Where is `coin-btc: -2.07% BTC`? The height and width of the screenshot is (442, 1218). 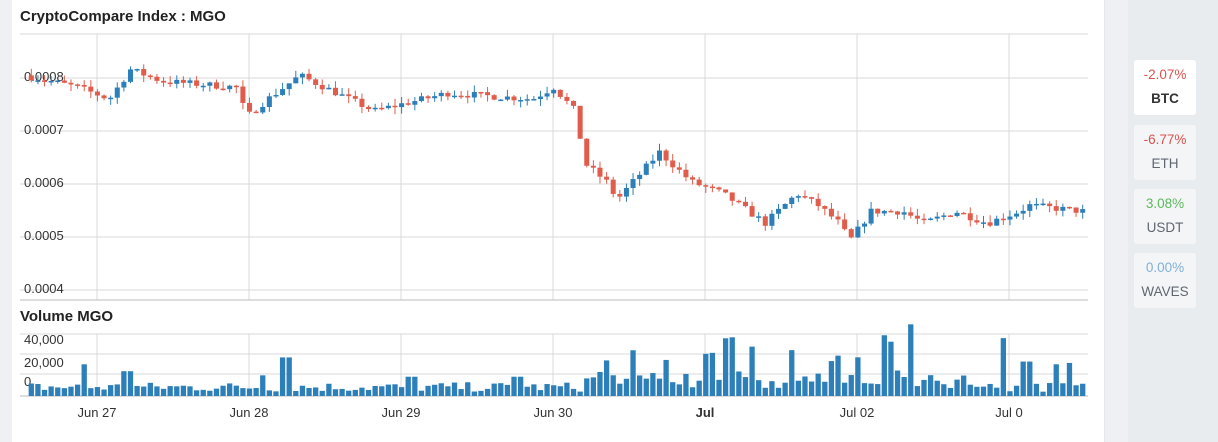
coin-btc: -2.07% BTC is located at coordinates (1165, 87).